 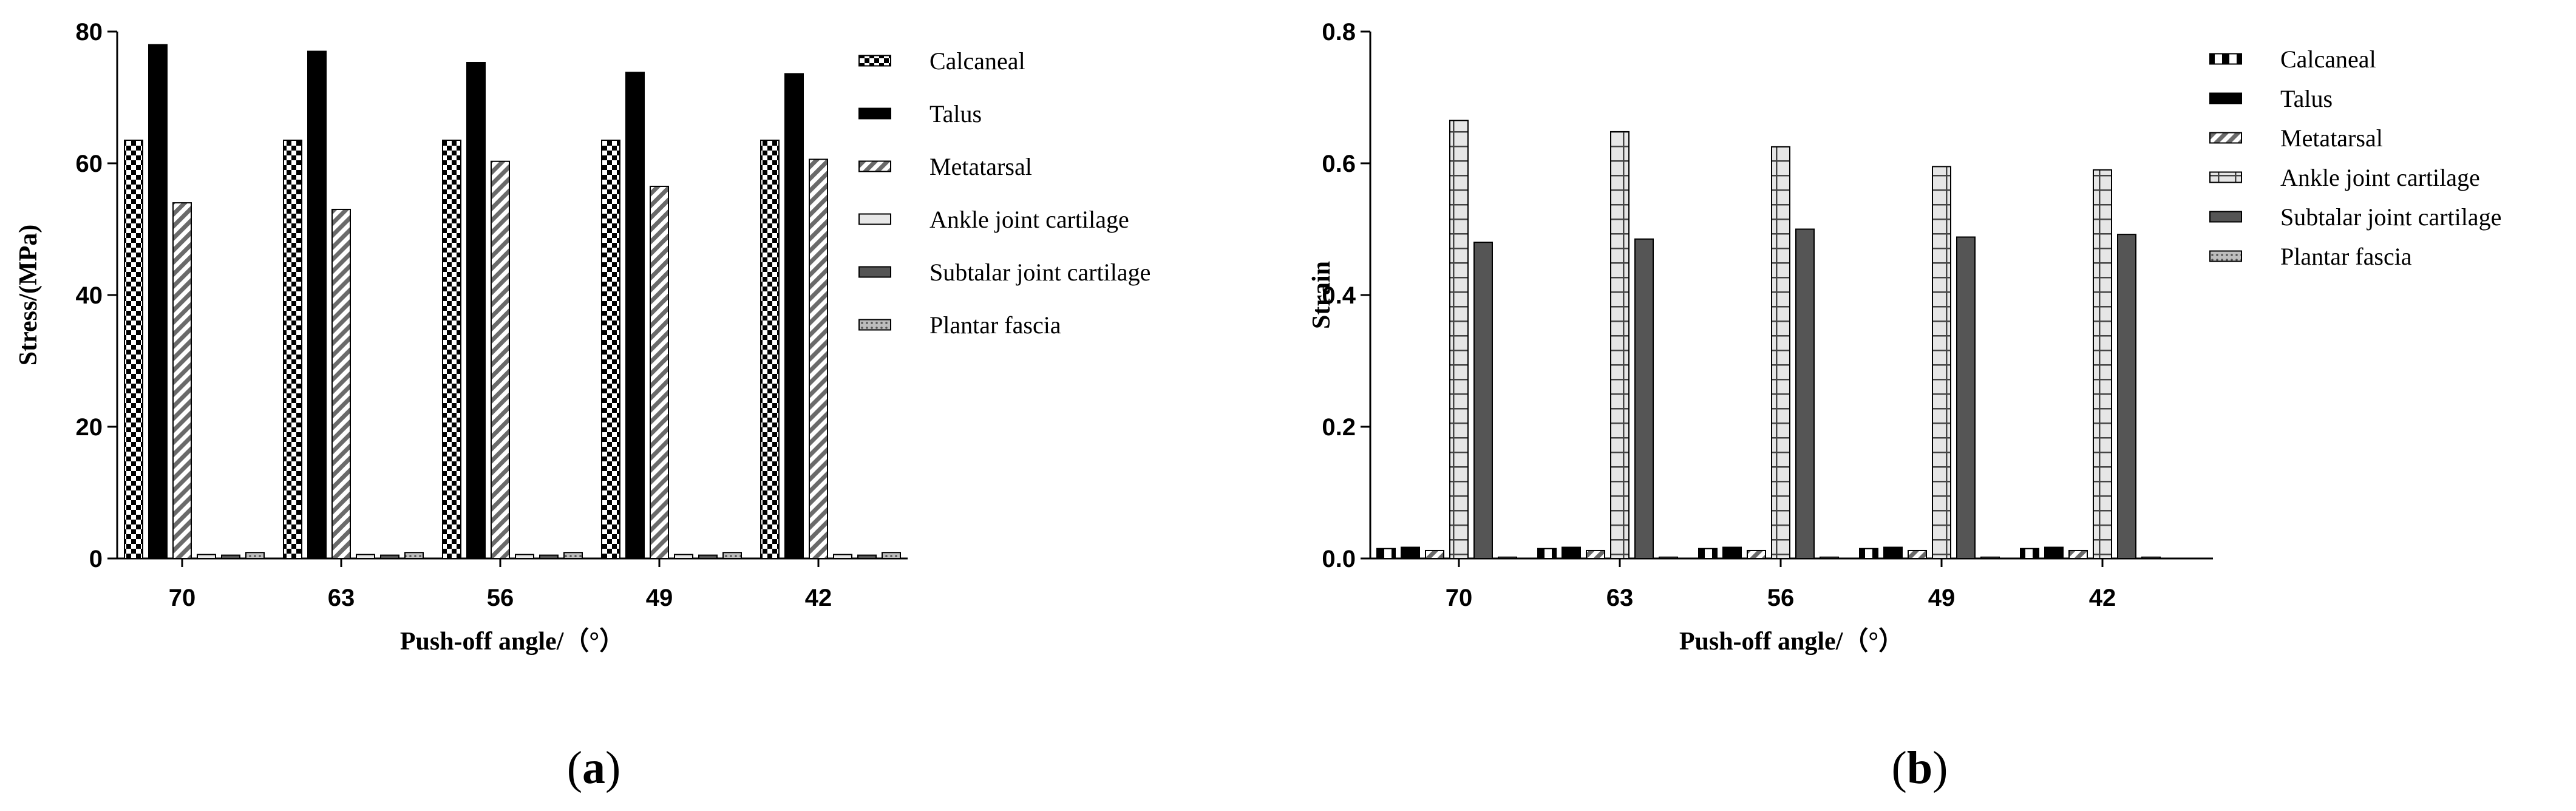 What do you see at coordinates (1339, 295) in the screenshot?
I see `y-tick-label: 0.4` at bounding box center [1339, 295].